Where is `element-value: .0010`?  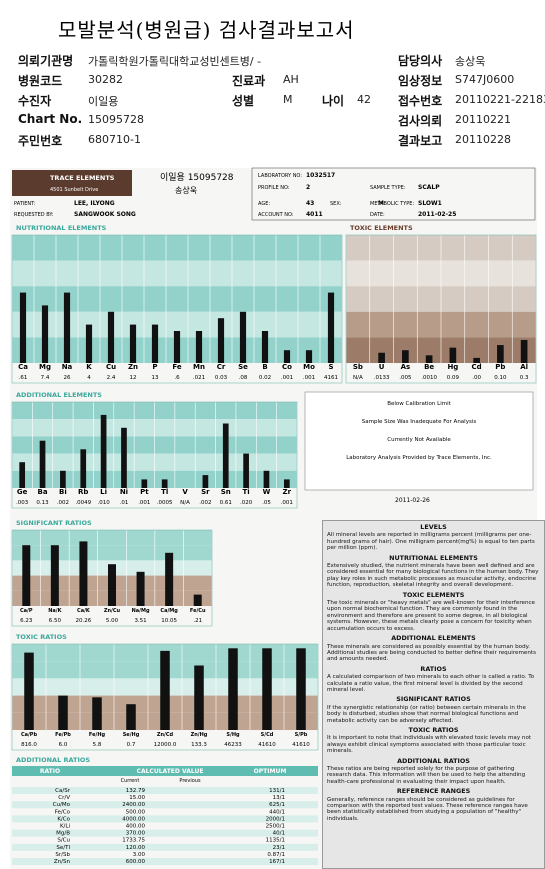 element-value: .0010 is located at coordinates (429, 378).